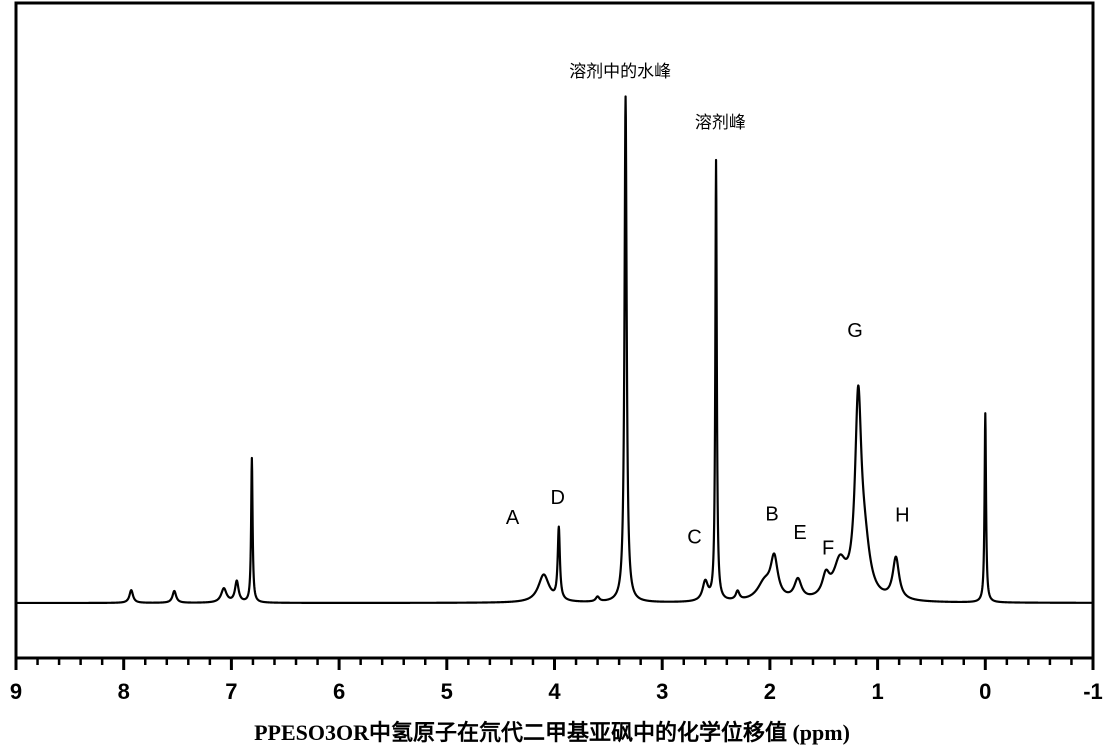 This screenshot has width=1105, height=749. What do you see at coordinates (513, 518) in the screenshot?
I see `peak-label-a: A` at bounding box center [513, 518].